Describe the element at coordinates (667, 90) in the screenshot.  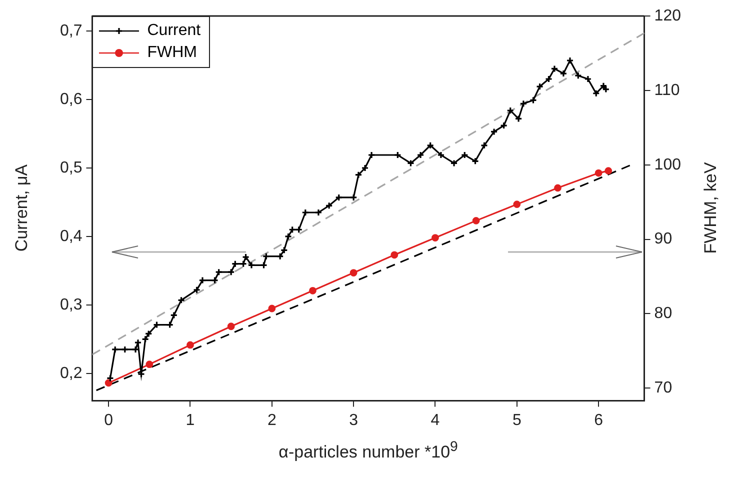
I see `y2-tick-label: 110` at that location.